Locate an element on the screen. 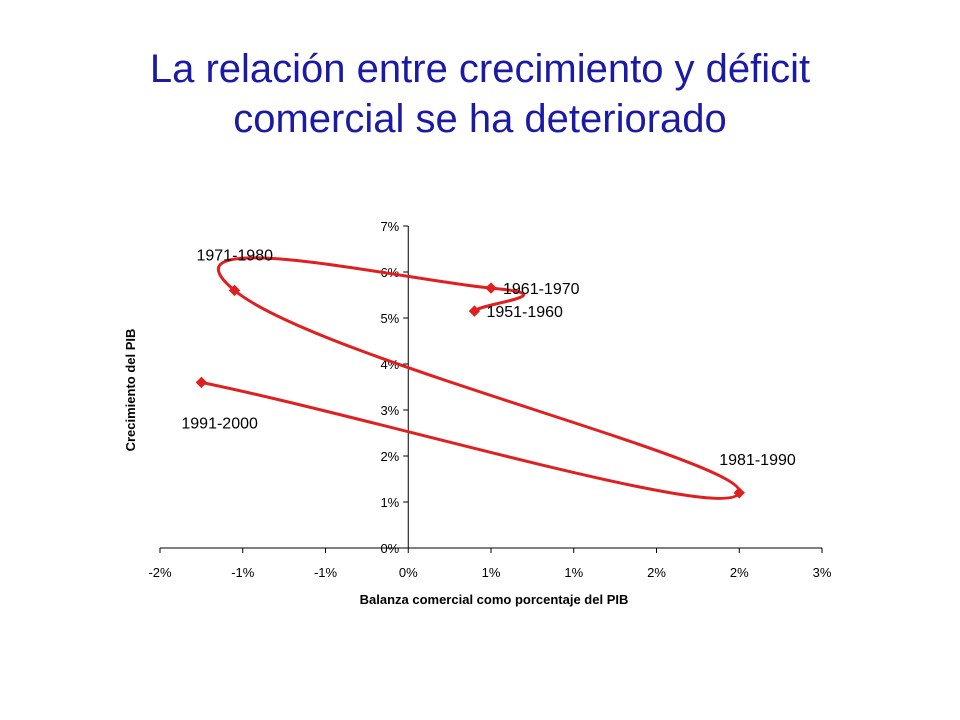  y-tick-label: 3% is located at coordinates (389, 410).